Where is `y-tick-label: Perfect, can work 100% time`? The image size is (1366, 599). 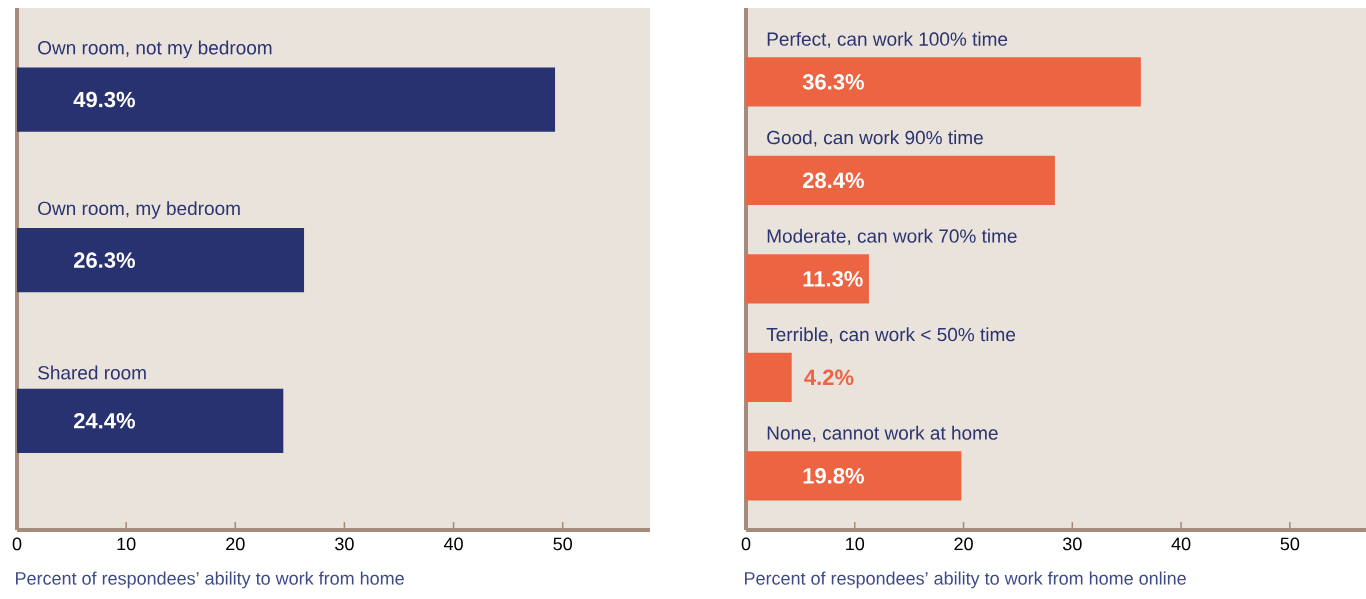 y-tick-label: Perfect, can work 100% time is located at coordinates (887, 40).